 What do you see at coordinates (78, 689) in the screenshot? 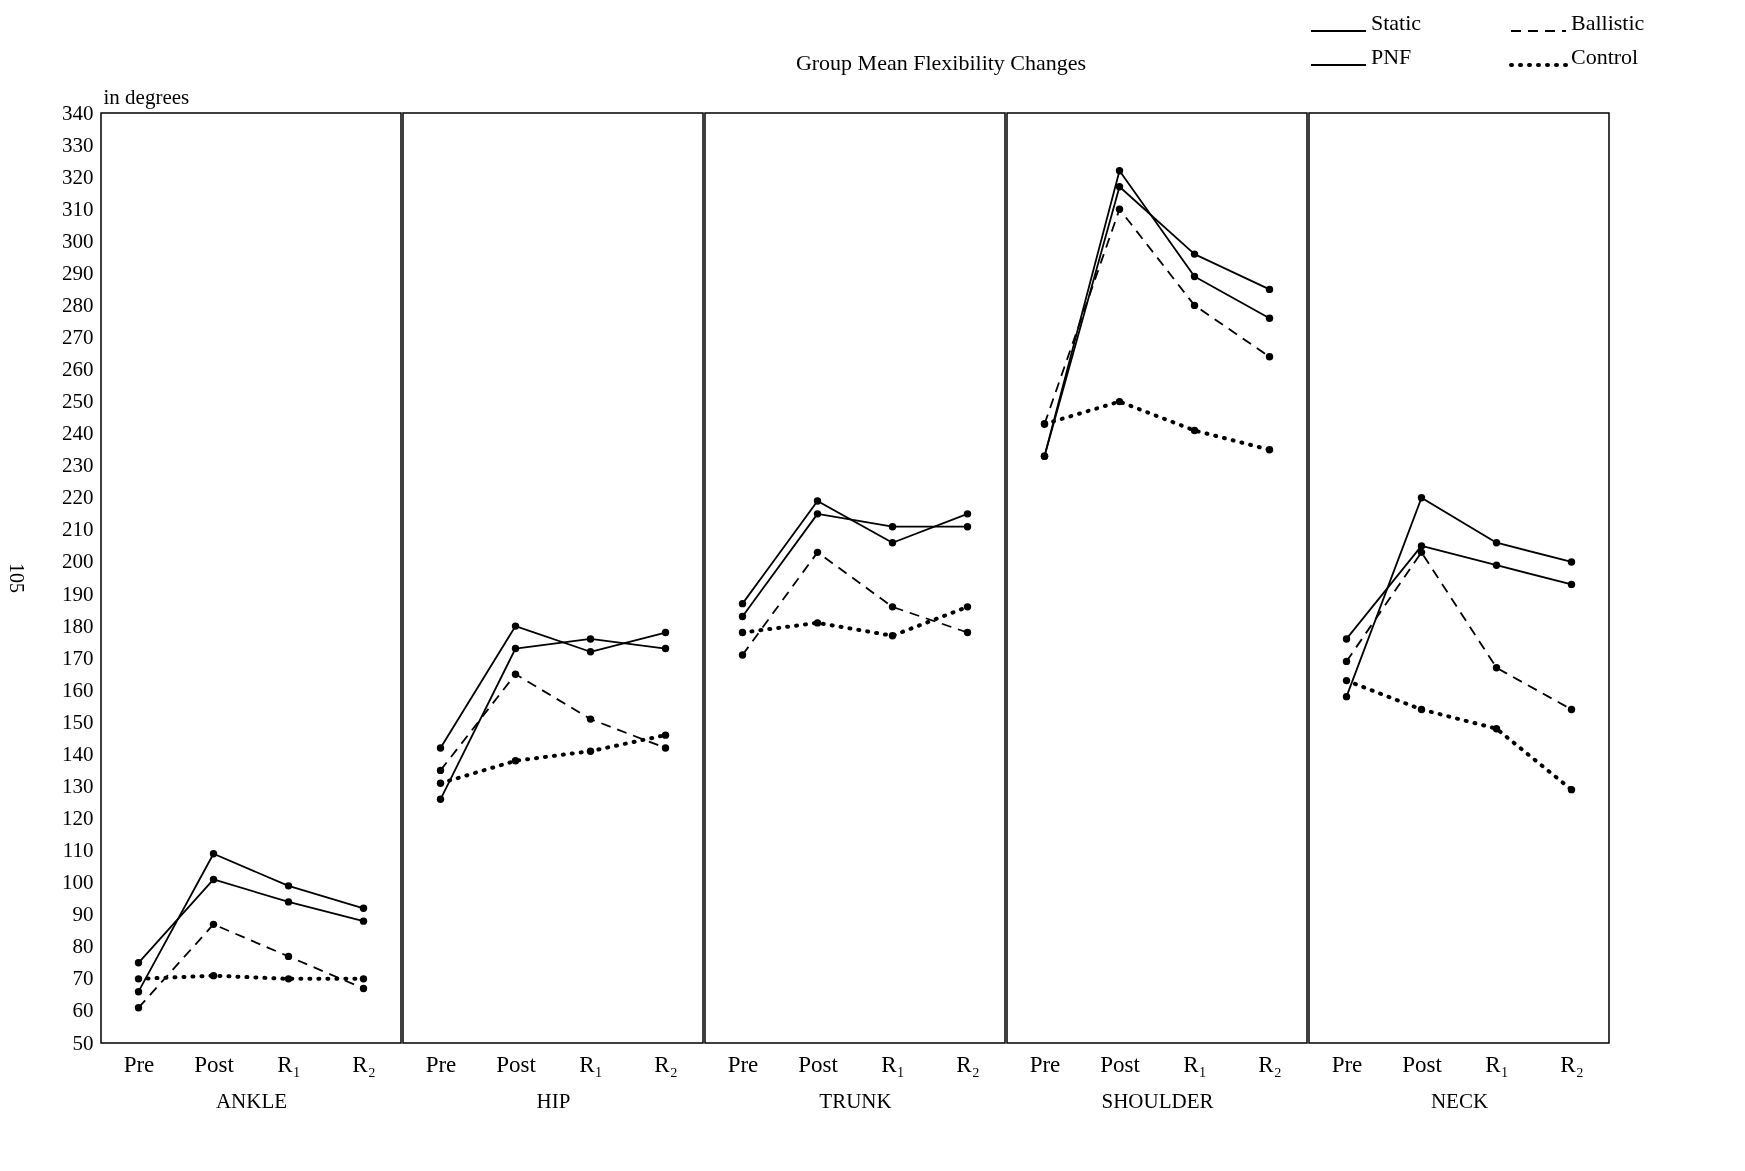
I see `y-tick-label: 160` at bounding box center [78, 689].